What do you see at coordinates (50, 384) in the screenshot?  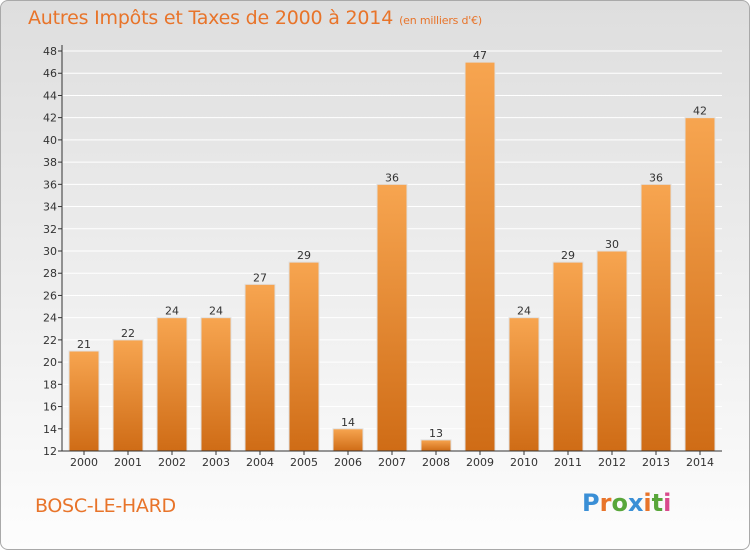 I see `y-tick-label: 18` at bounding box center [50, 384].